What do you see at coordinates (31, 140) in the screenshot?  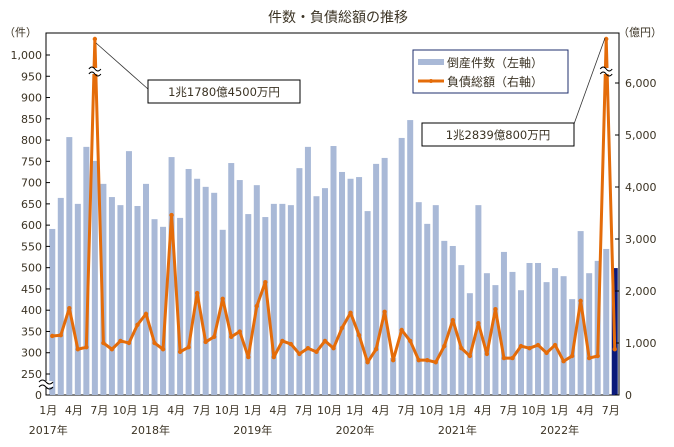 I see `left-axis-tick-label: 800` at bounding box center [31, 140].